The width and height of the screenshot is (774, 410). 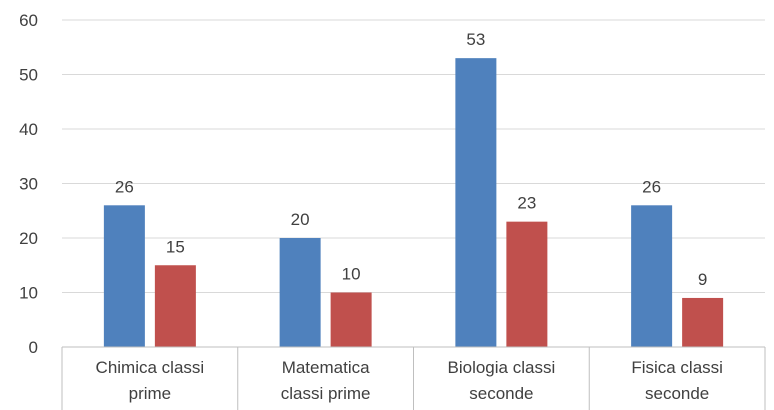 What do you see at coordinates (28, 293) in the screenshot?
I see `y-tick-label: 10` at bounding box center [28, 293].